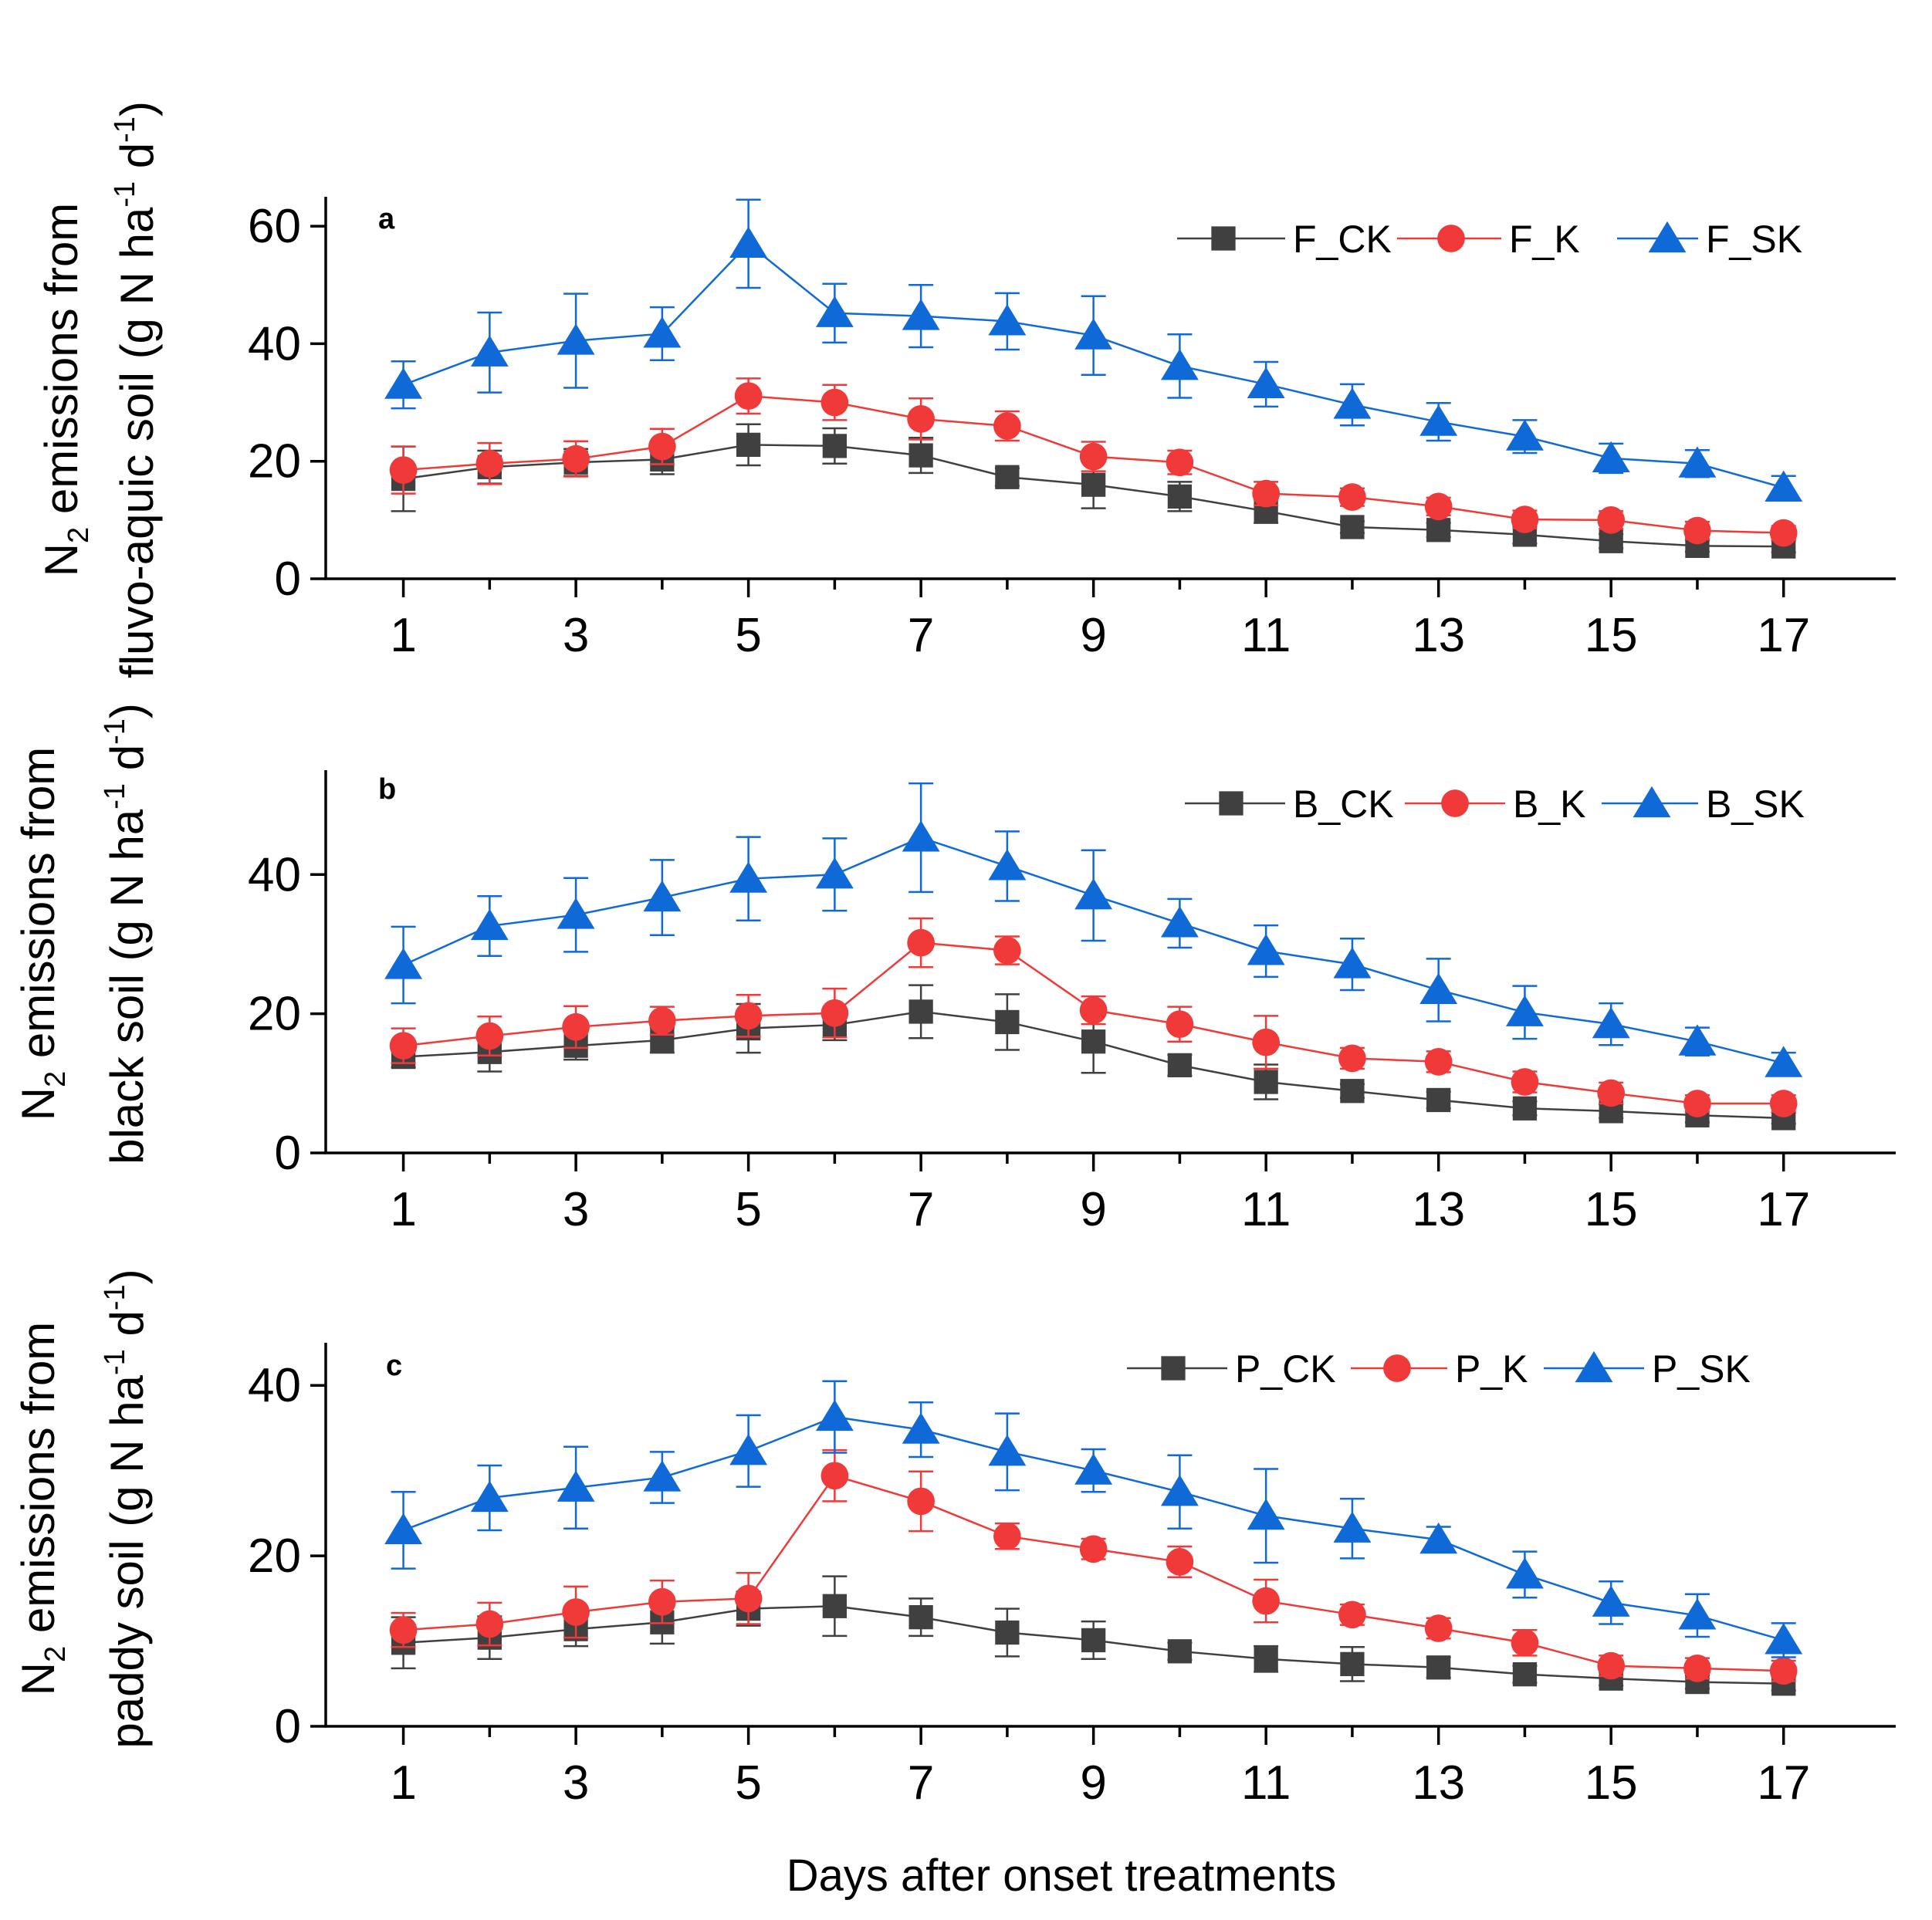  Describe the element at coordinates (748, 635) in the screenshot. I see `x-tick-label: 5` at that location.